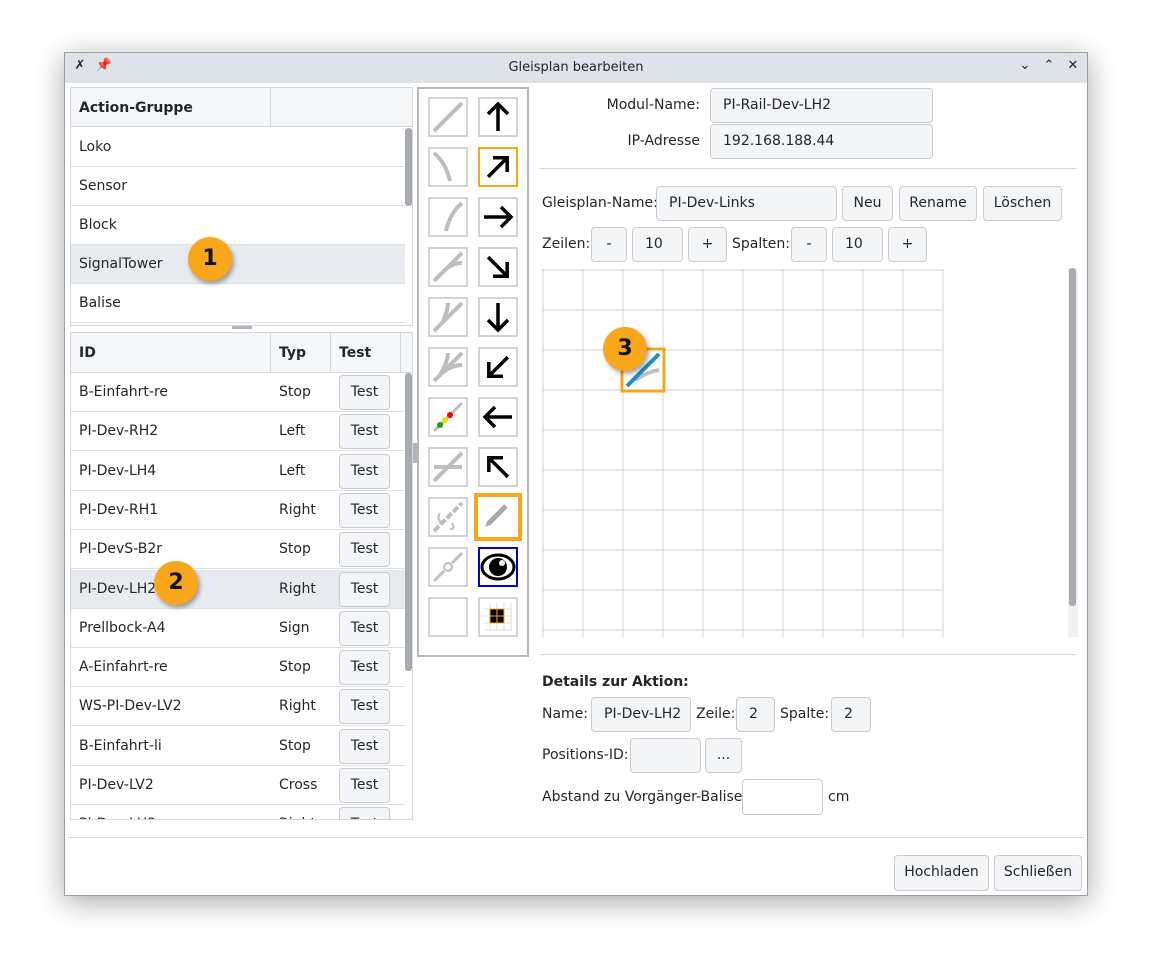 The image size is (1152, 973). I want to click on arrow-down-left-icon, so click(498, 366).